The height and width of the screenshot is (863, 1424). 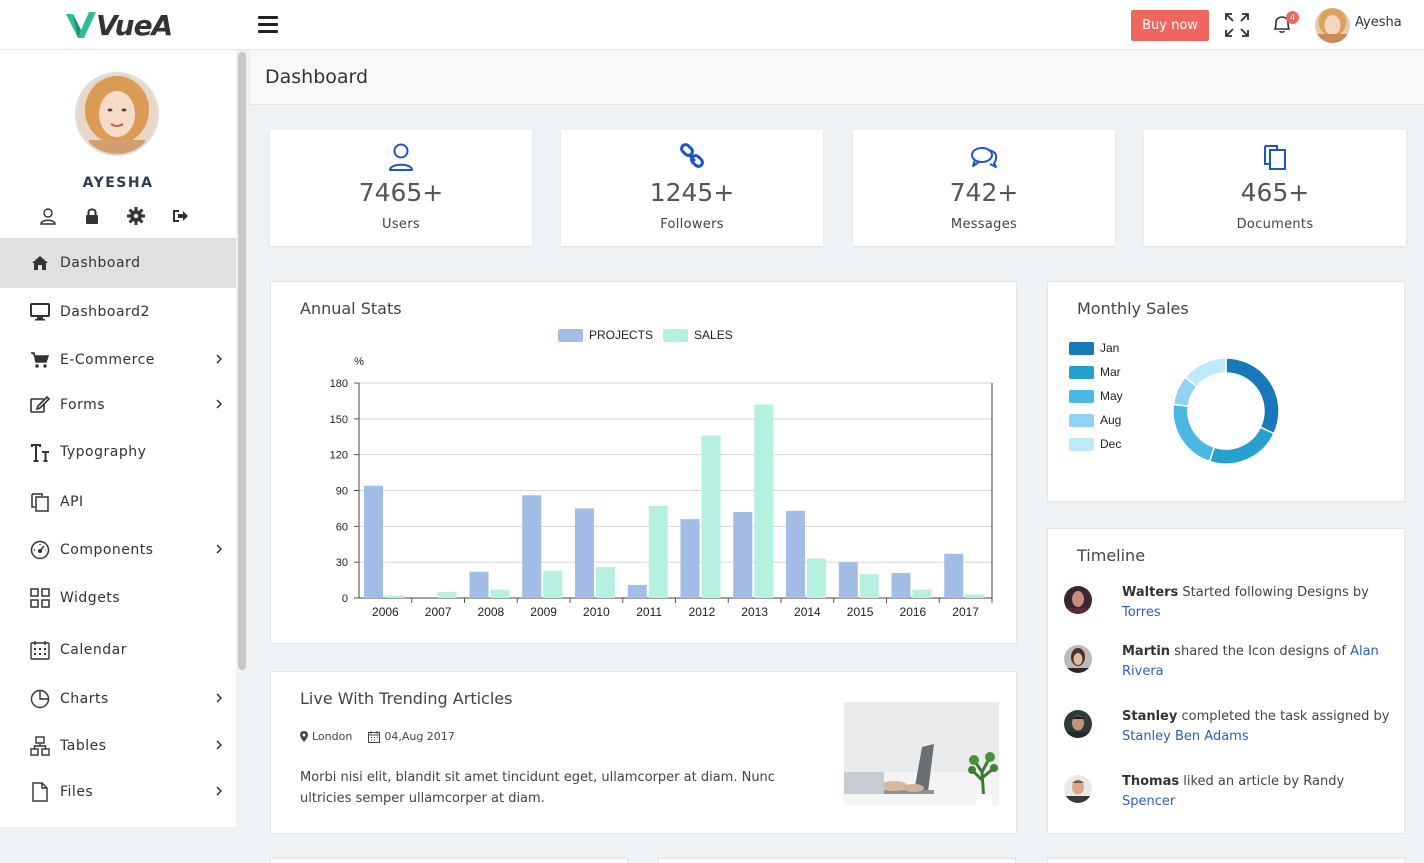 What do you see at coordinates (637, 591) in the screenshot?
I see `bar-projects-2011` at bounding box center [637, 591].